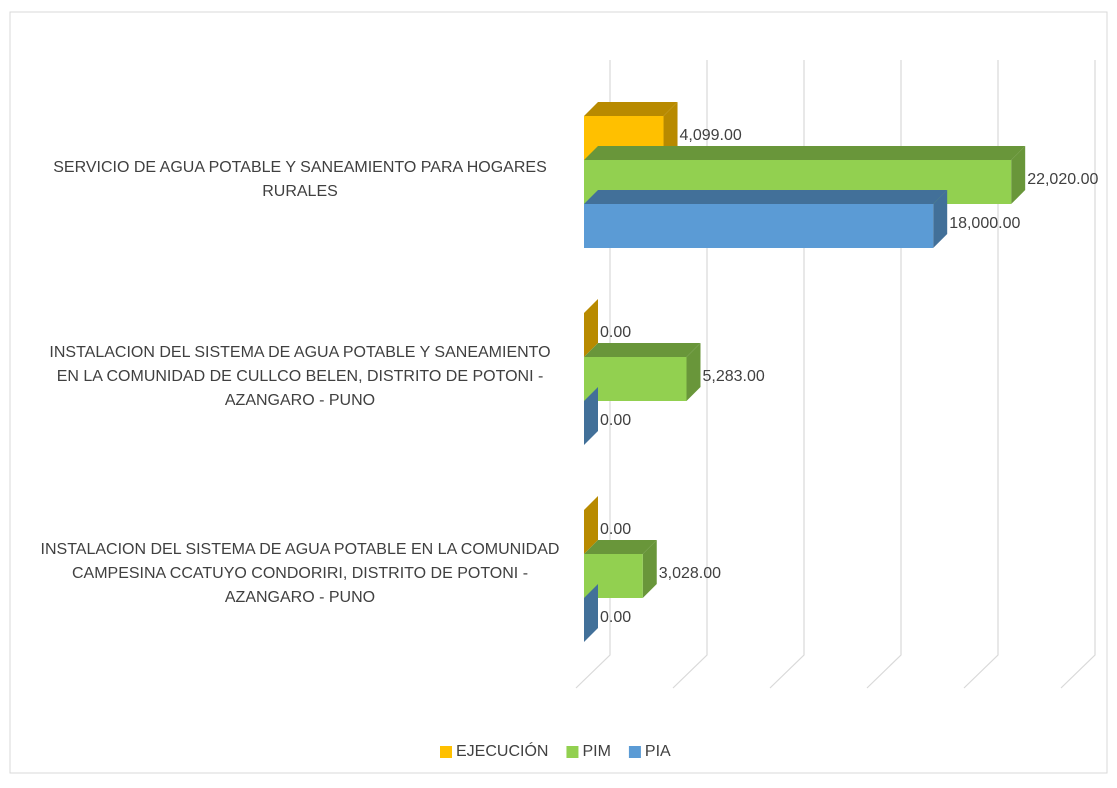 The width and height of the screenshot is (1117, 788). What do you see at coordinates (733, 376) in the screenshot?
I see `value-label: 5,283.00` at bounding box center [733, 376].